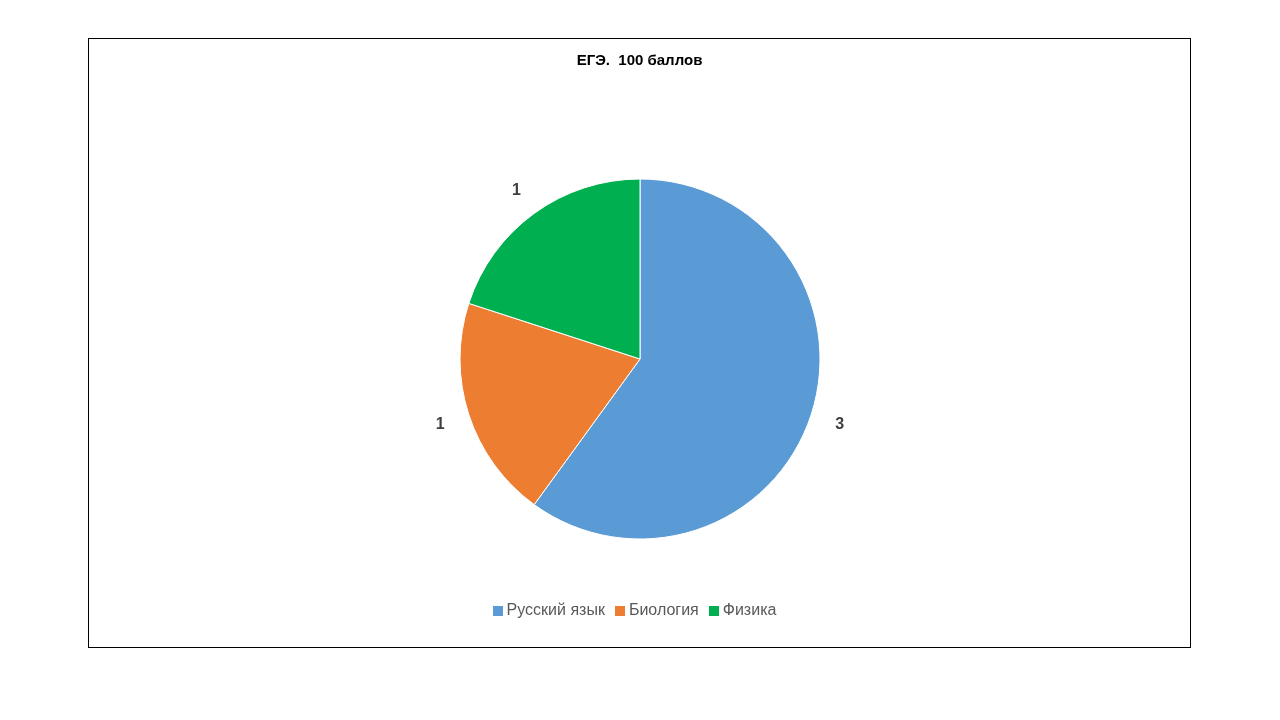 The height and width of the screenshot is (720, 1280). I want to click on legend-label: Русский язык, so click(555, 609).